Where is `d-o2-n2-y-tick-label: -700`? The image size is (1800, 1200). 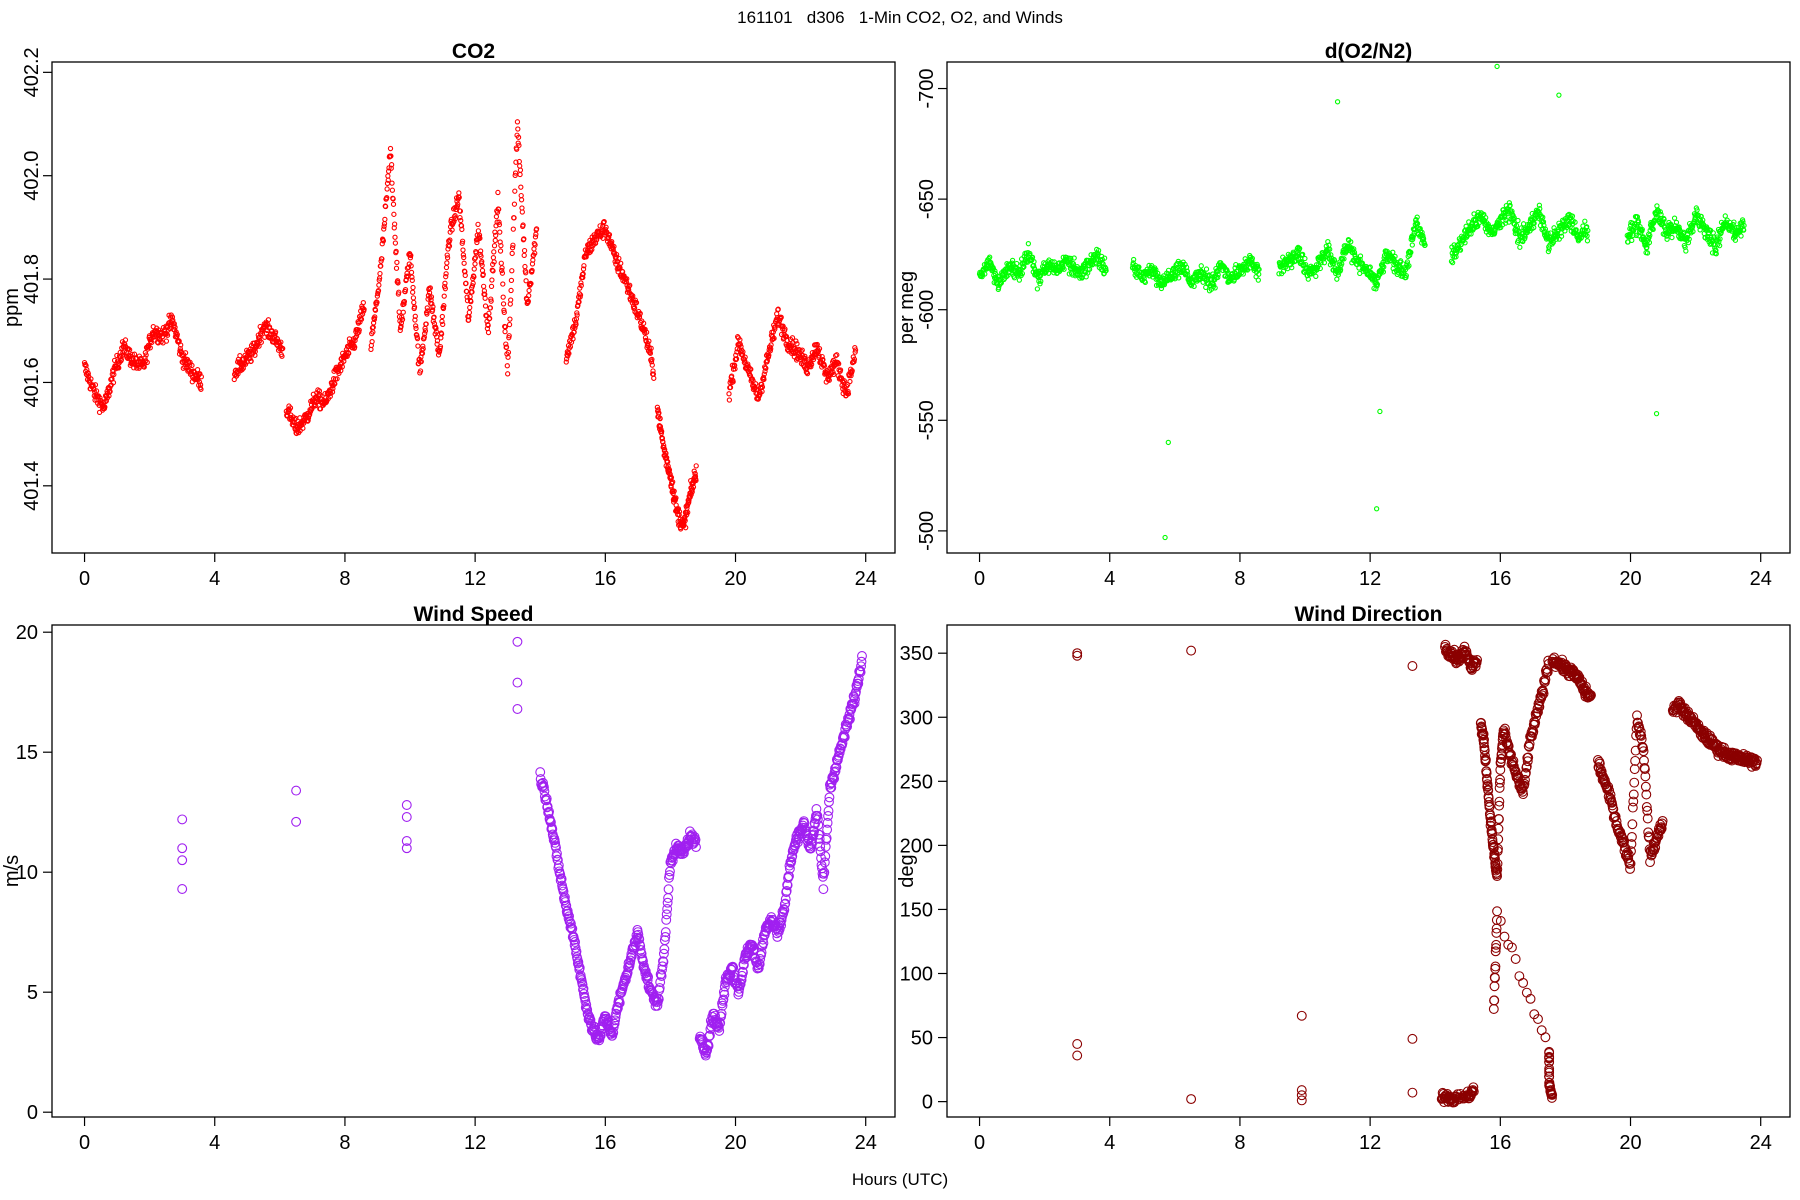
d-o2-n2-y-tick-label: -700 is located at coordinates (927, 89).